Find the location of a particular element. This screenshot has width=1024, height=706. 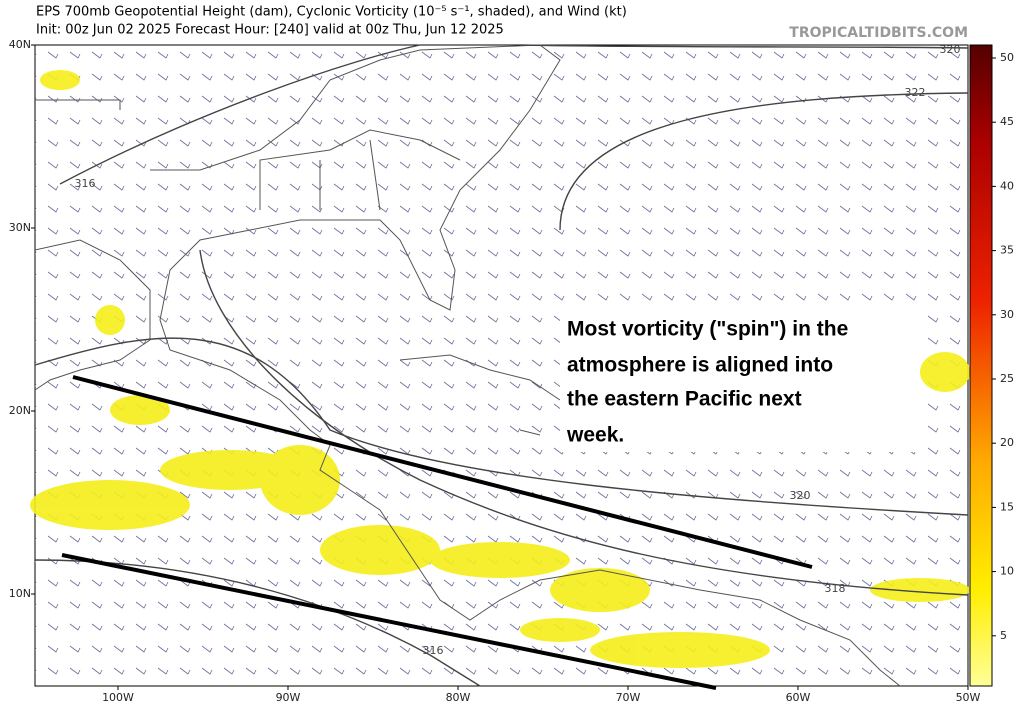

watermark: TROPICALTIDBITS.COM is located at coordinates (878, 33).